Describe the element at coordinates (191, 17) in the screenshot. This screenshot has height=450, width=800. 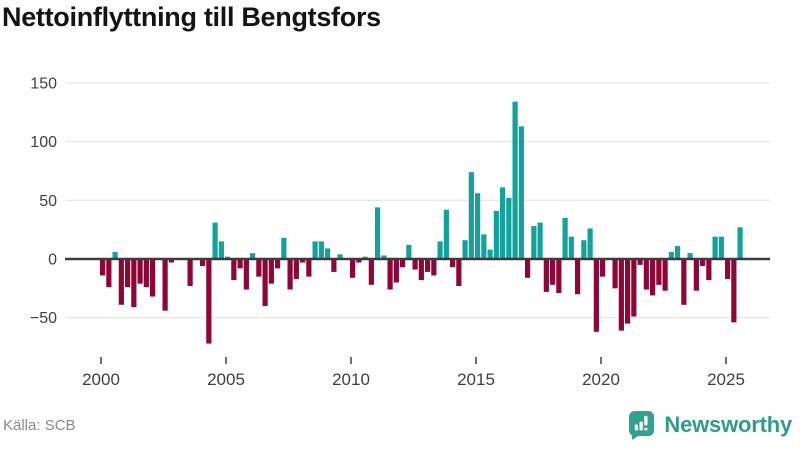
I see `chart-title: Nettoinflyttning till Bengtsfors` at that location.